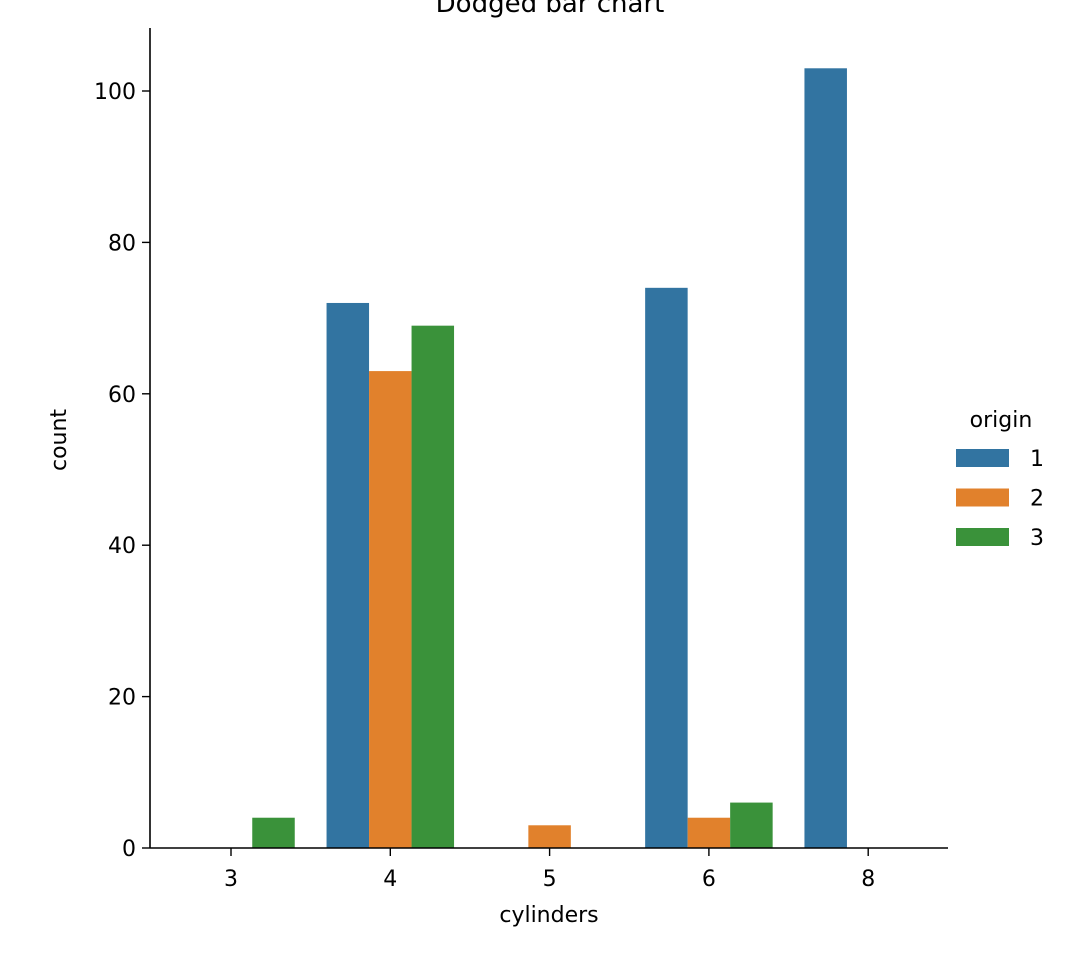 This screenshot has width=1071, height=960. What do you see at coordinates (1037, 538) in the screenshot?
I see `legend-label-3: 3` at bounding box center [1037, 538].